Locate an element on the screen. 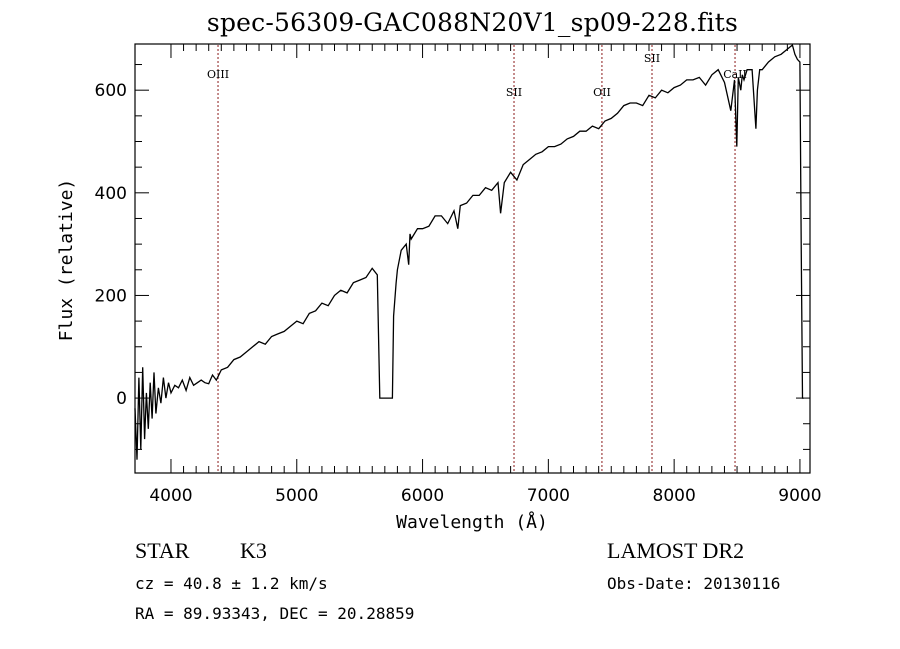  x-tick-labels: 4000 5000 6000 7000 8000 9000 is located at coordinates (485, 496).